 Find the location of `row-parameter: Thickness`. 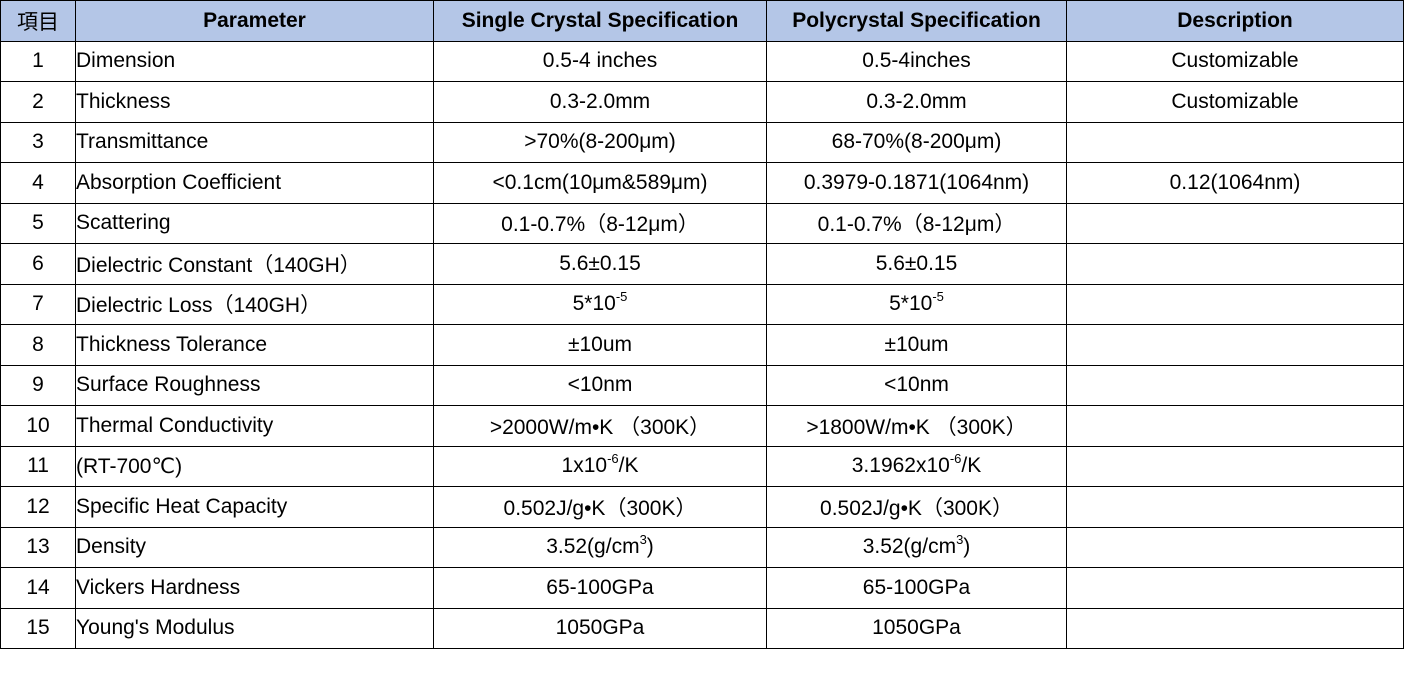

row-parameter: Thickness is located at coordinates (254, 102).